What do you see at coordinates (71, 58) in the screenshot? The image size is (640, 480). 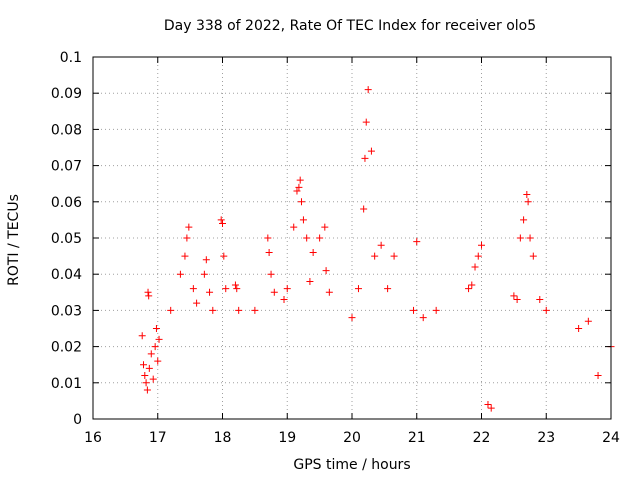 I see `y-tick-label: 0.1` at bounding box center [71, 58].